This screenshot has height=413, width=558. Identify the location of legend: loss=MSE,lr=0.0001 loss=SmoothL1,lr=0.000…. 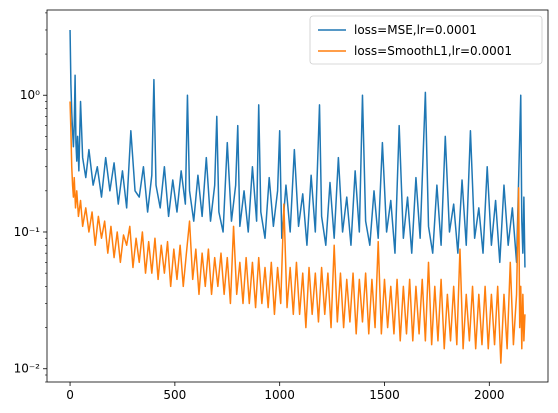
(426, 40).